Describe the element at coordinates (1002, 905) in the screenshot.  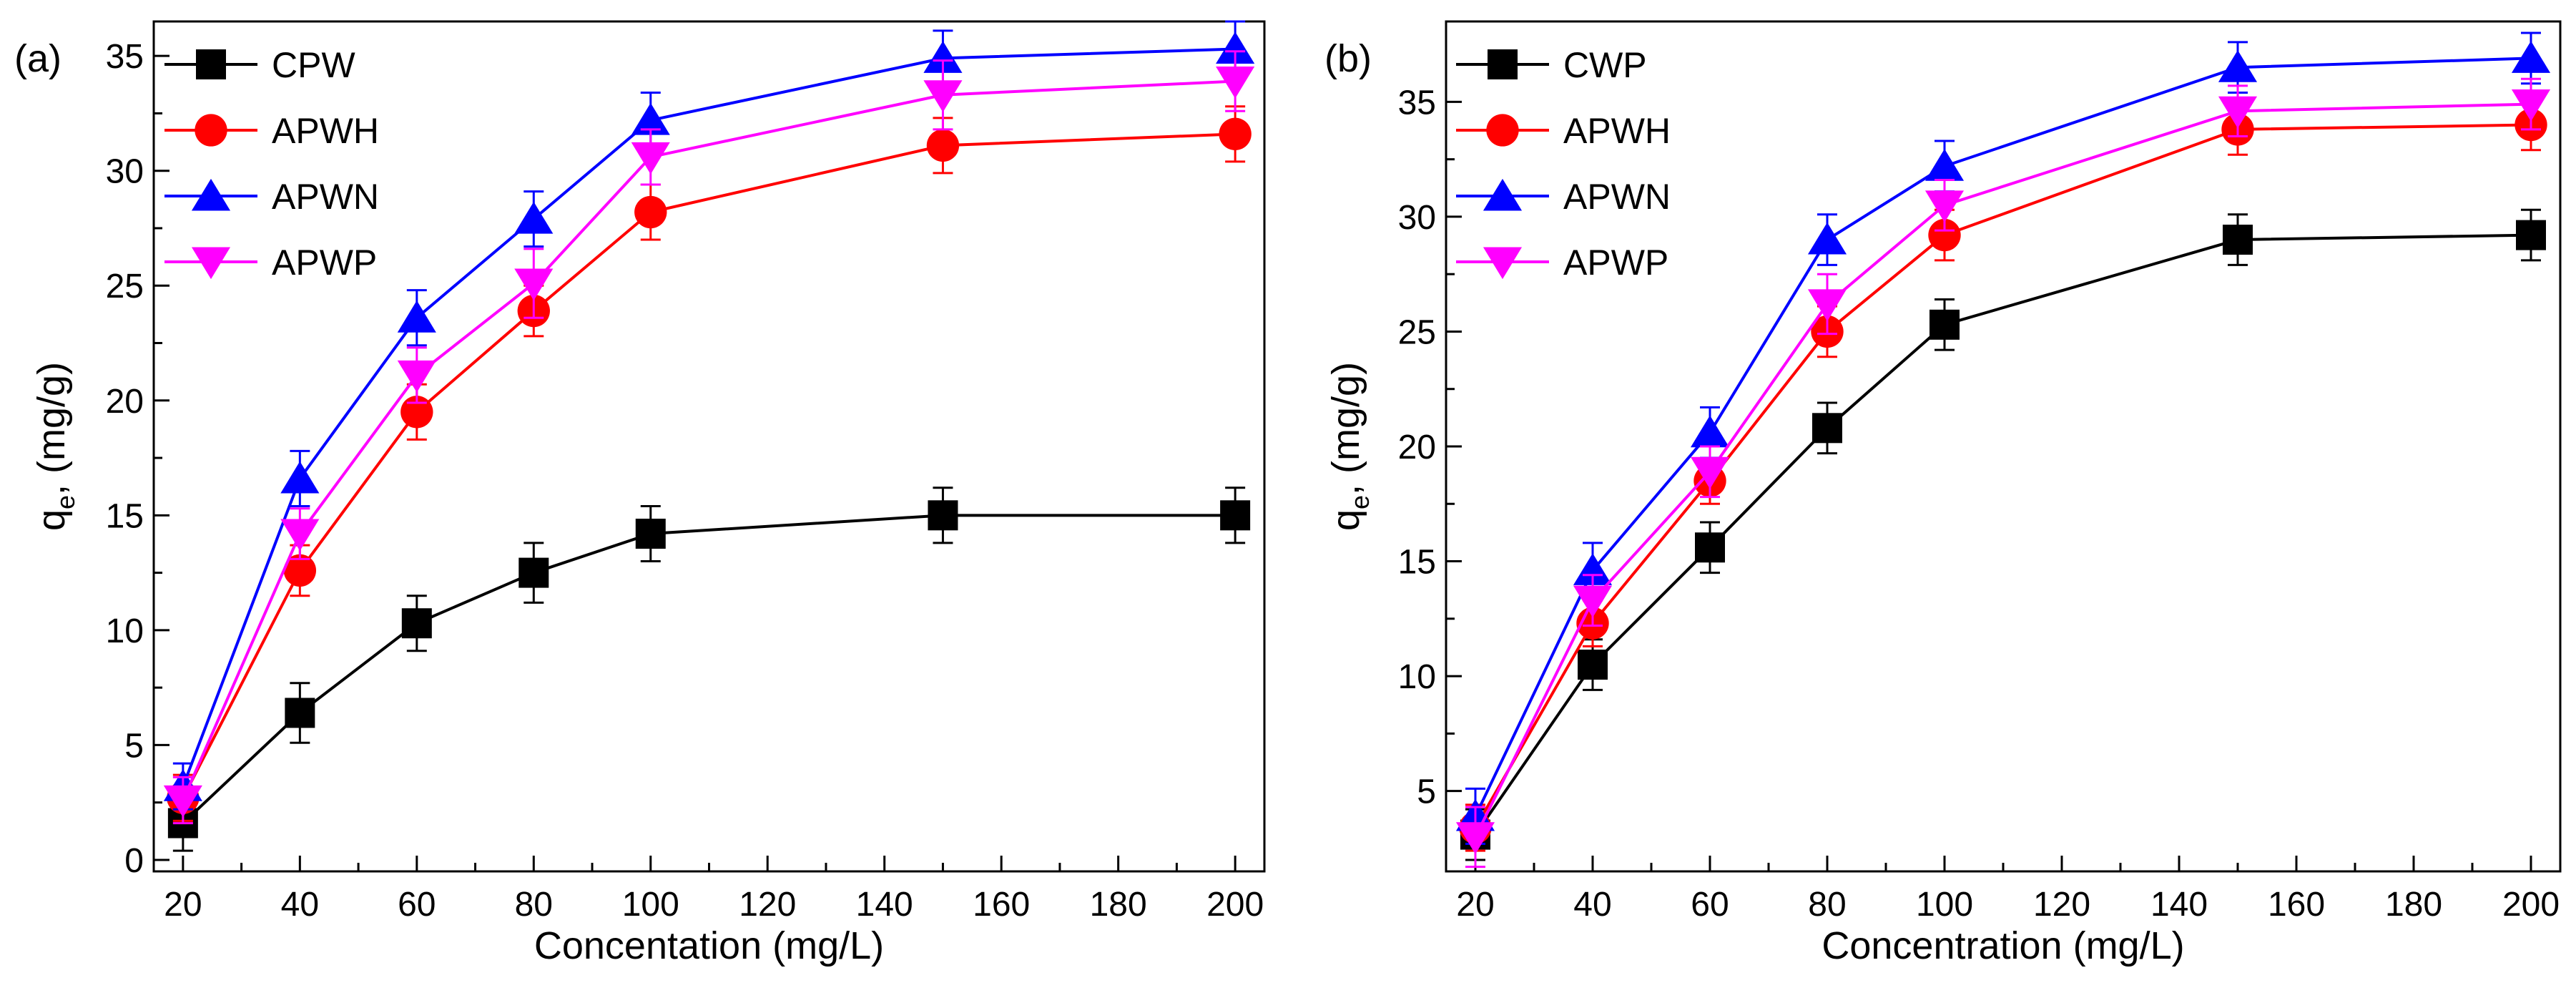
I see `x-tick-label: 160` at that location.